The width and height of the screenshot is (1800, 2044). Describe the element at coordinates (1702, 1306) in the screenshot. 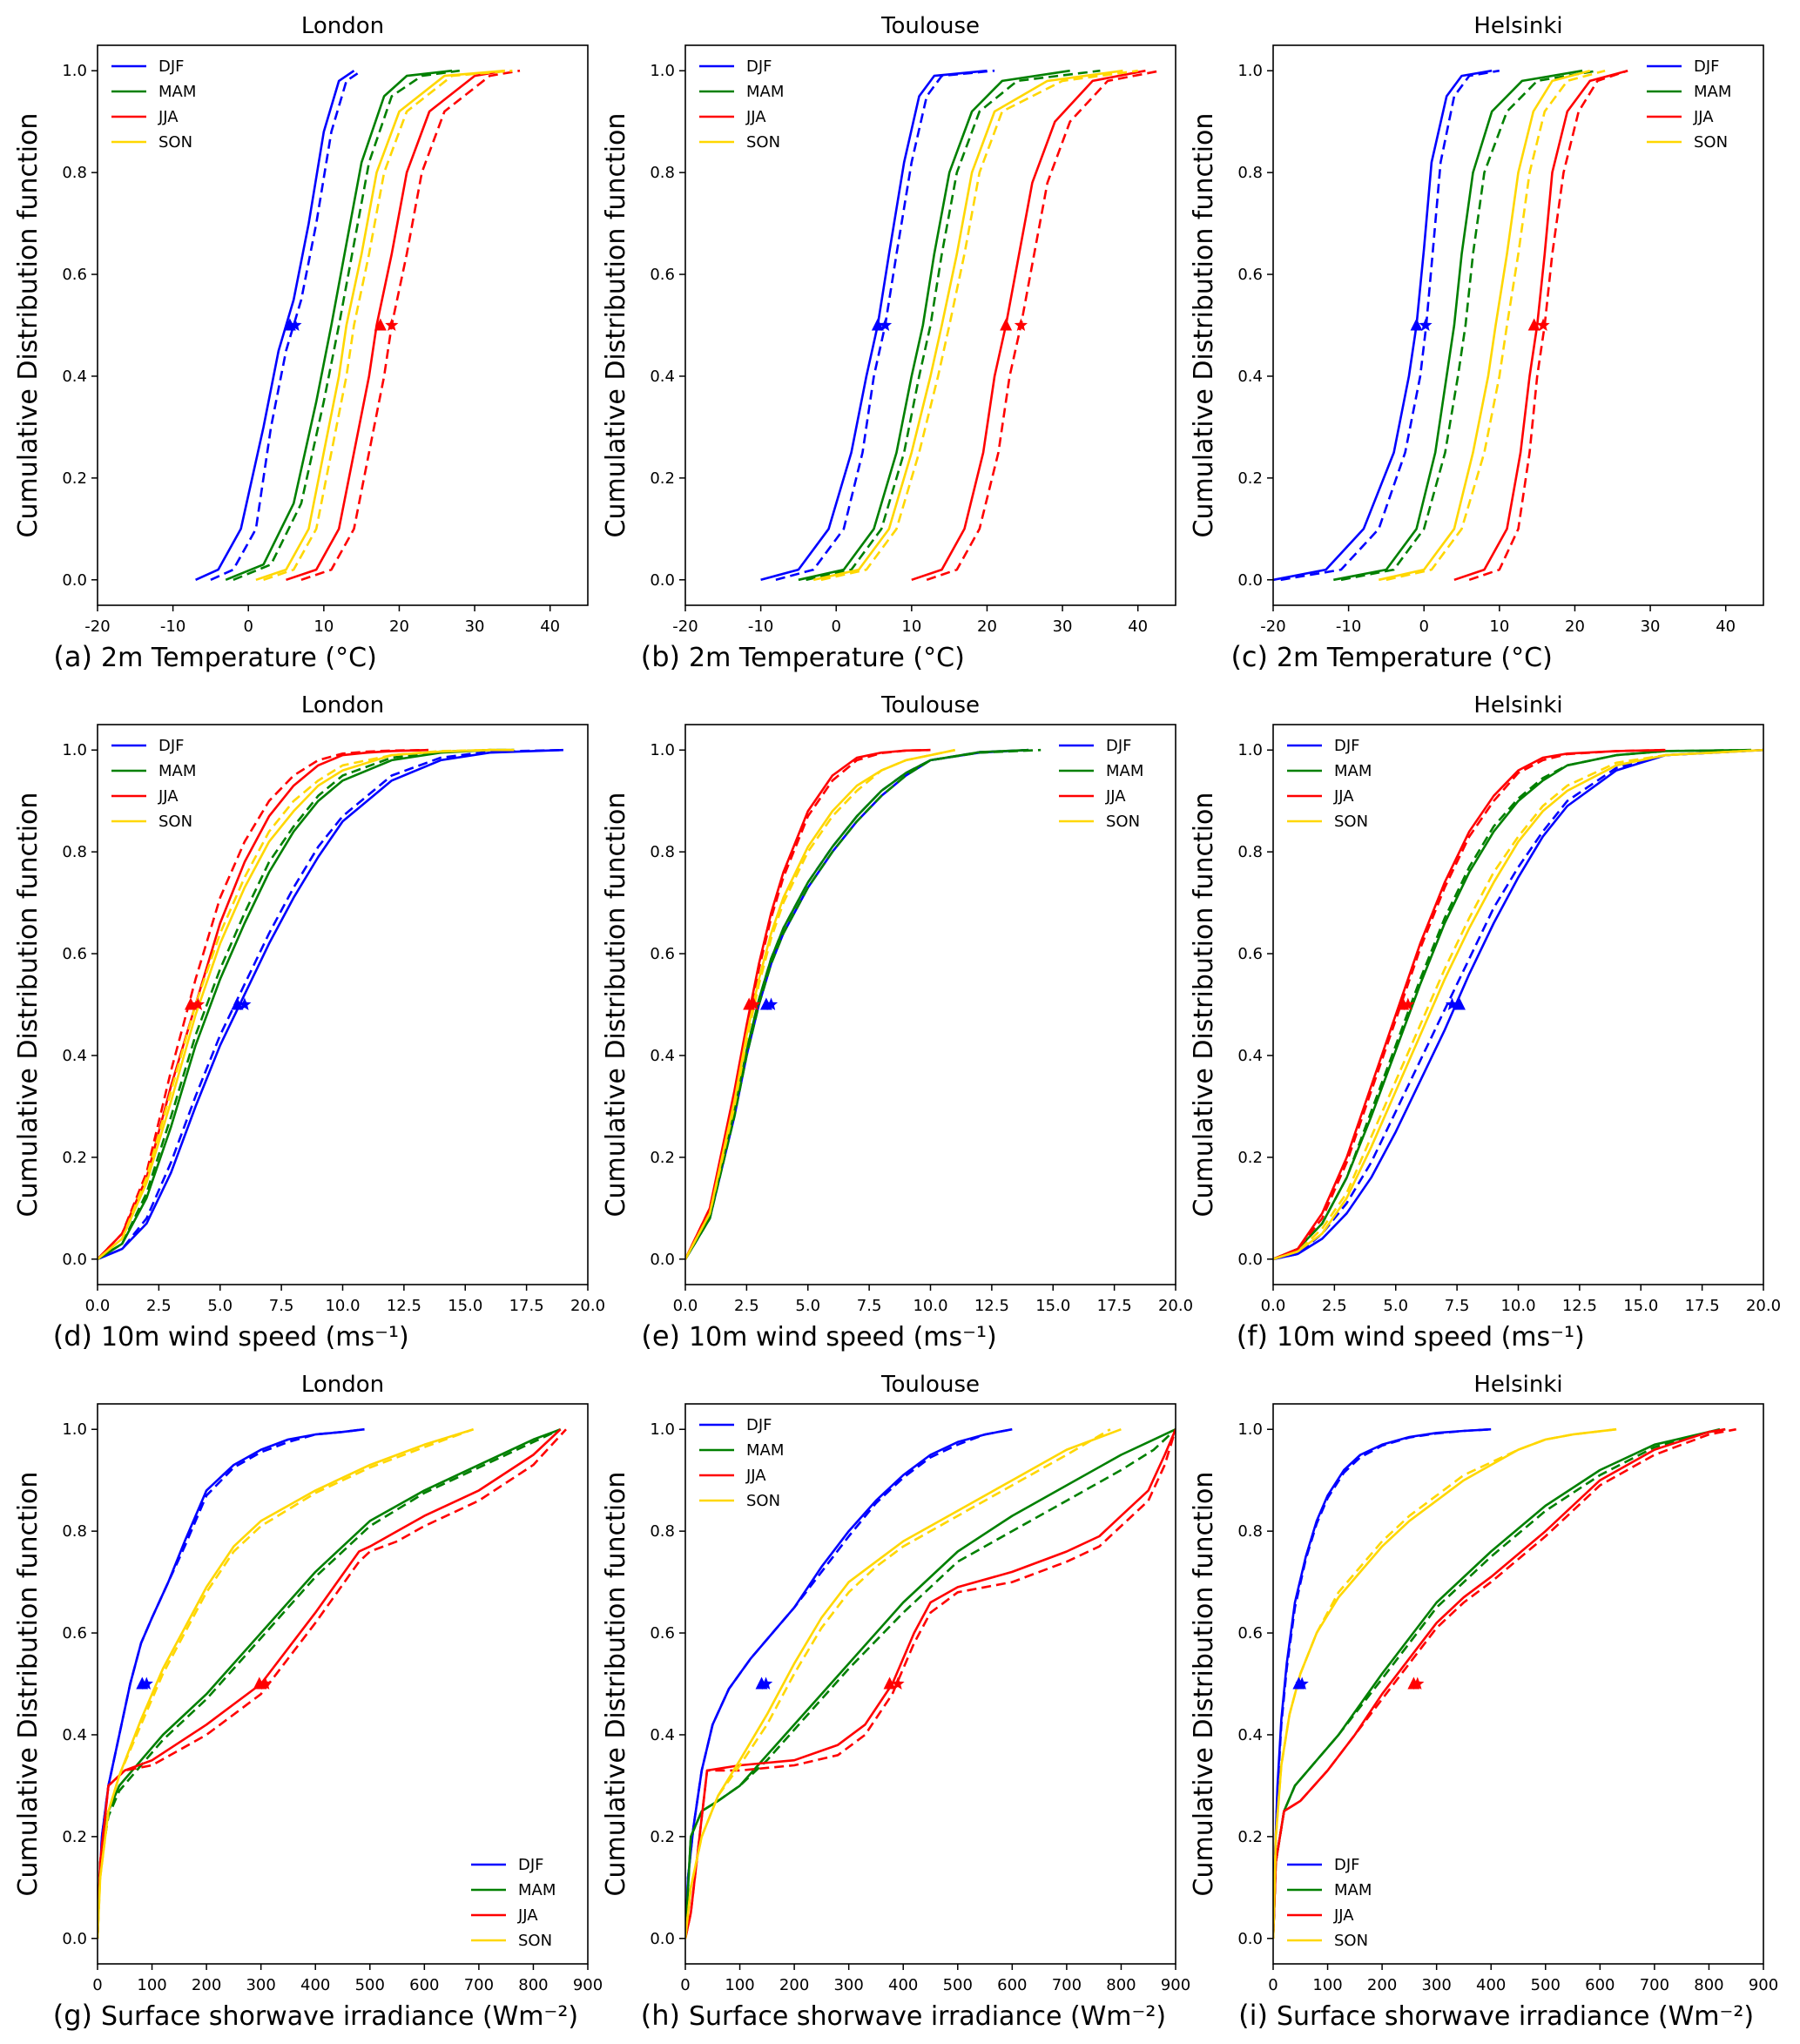

I see `x-tick-label: 17.5` at that location.